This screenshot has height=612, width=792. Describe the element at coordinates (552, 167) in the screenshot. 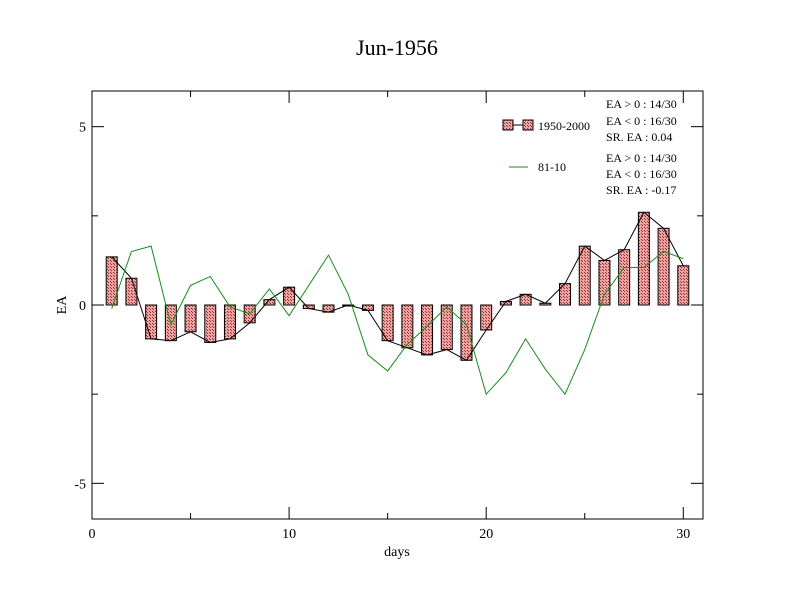

I see `legend-label-81-10: 81-10` at that location.